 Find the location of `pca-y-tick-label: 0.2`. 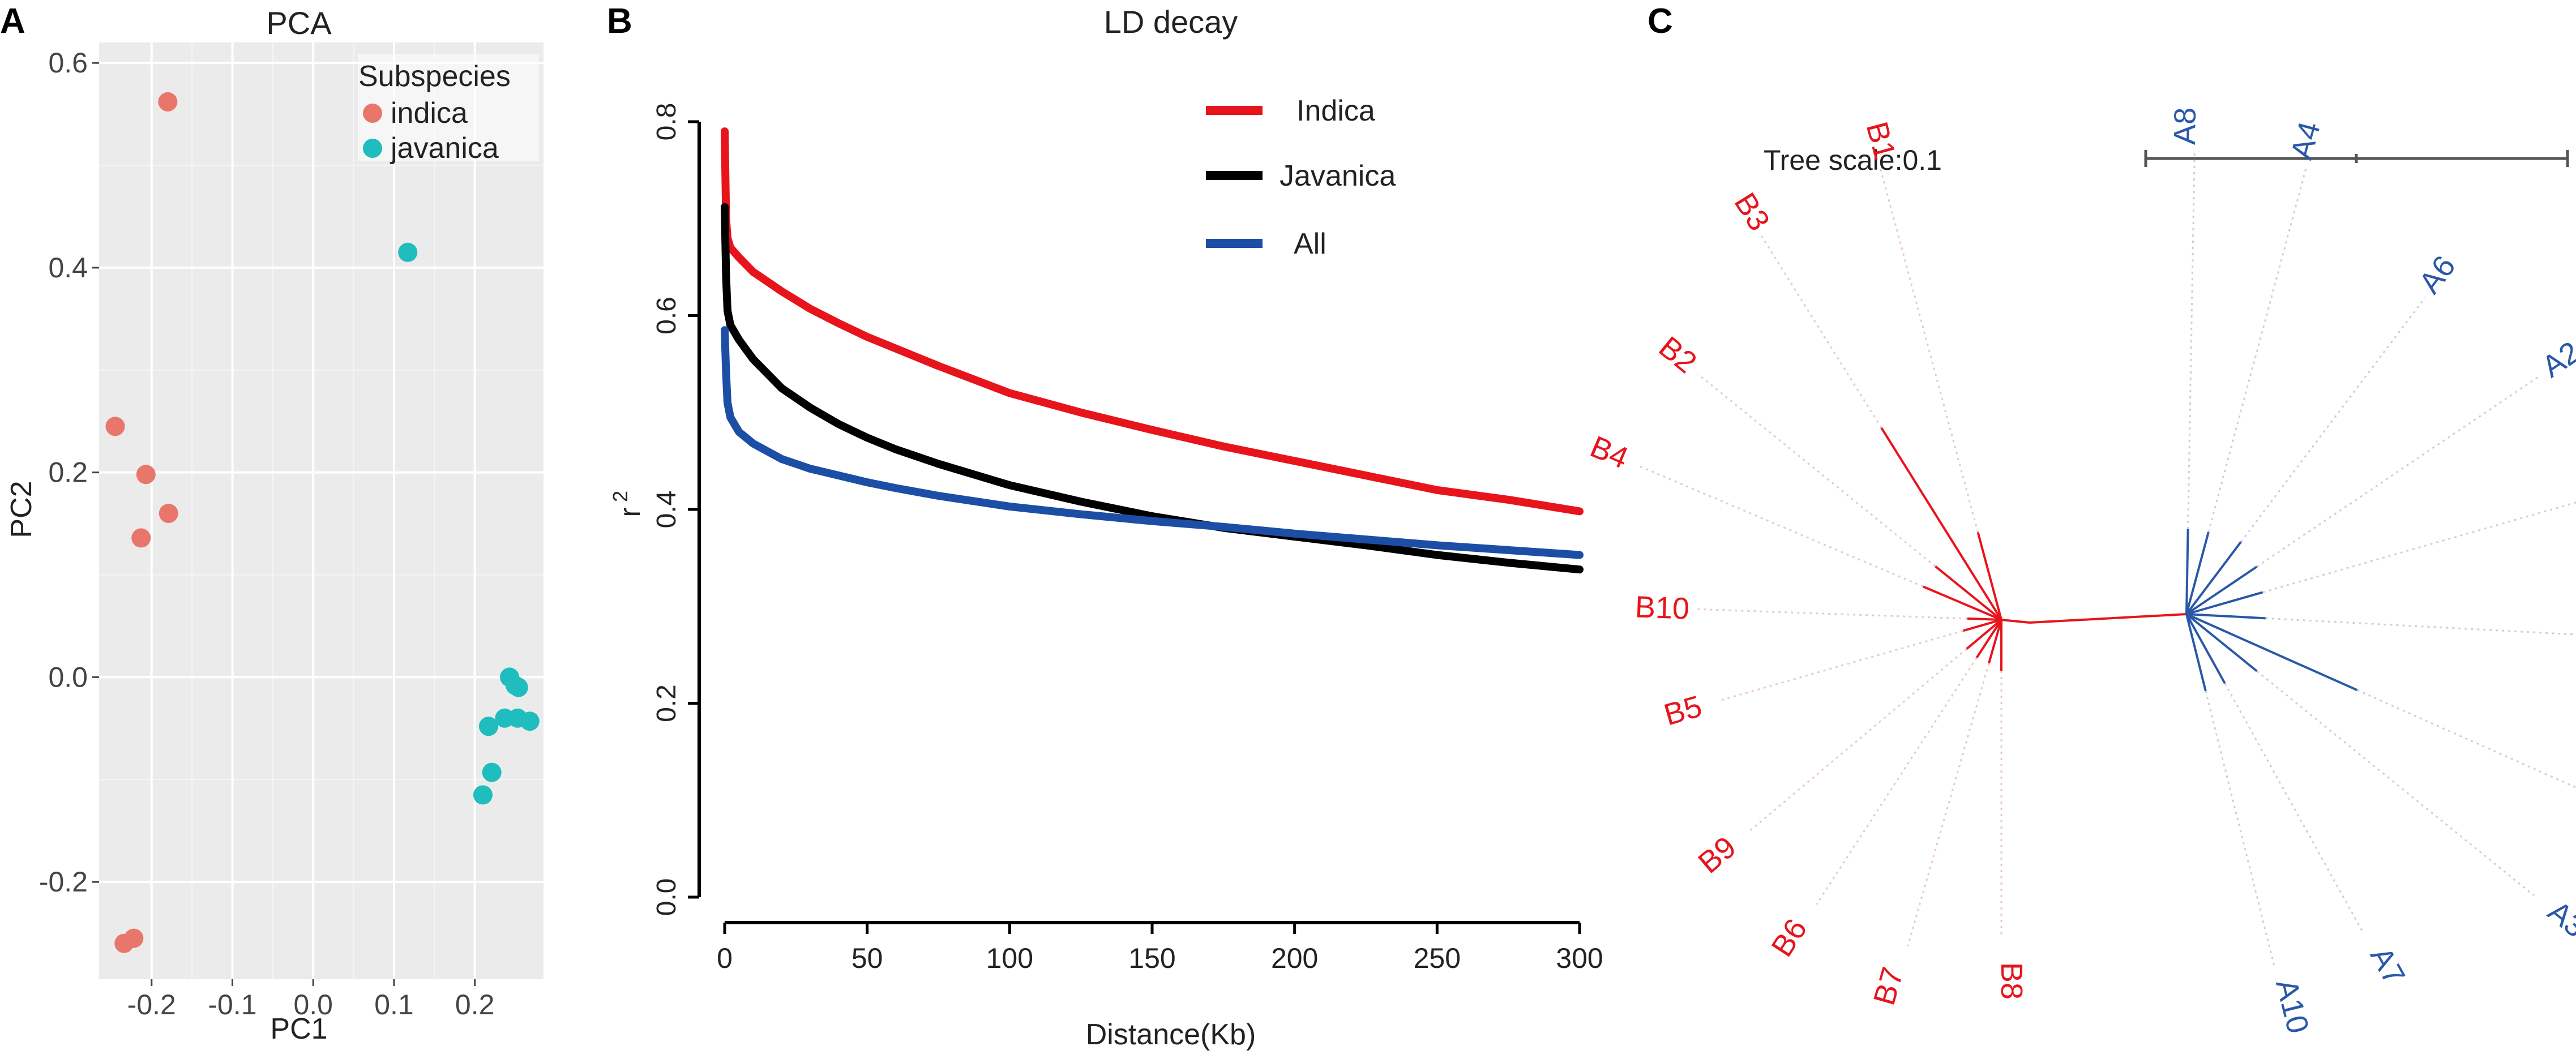

pca-y-tick-label: 0.2 is located at coordinates (68, 473).